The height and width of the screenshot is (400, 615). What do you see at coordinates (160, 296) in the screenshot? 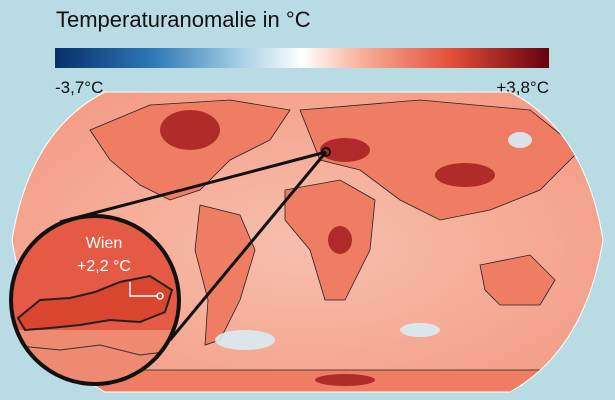
I see `inset-city-dot` at bounding box center [160, 296].